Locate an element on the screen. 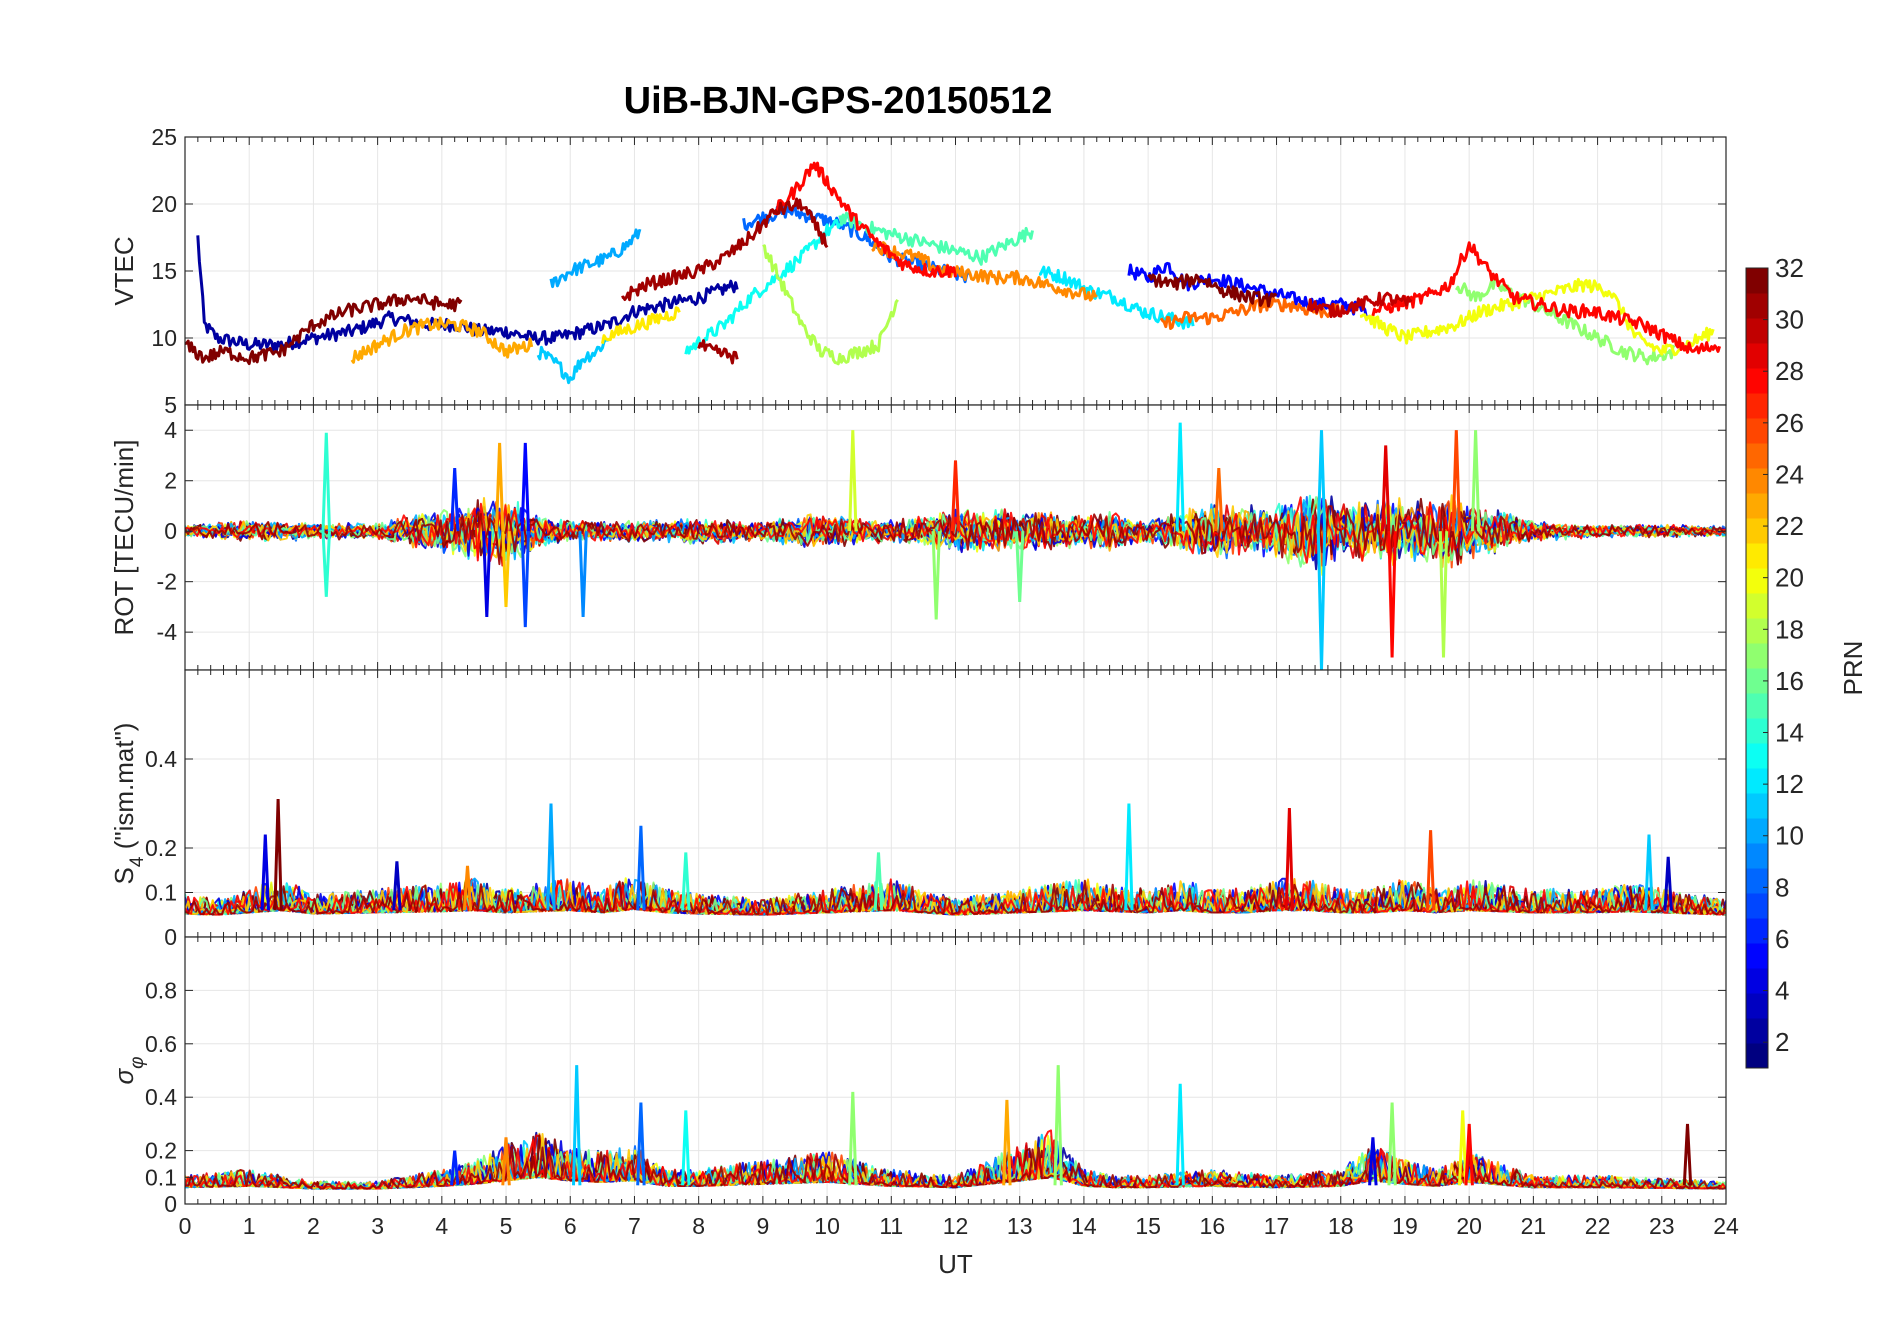 The width and height of the screenshot is (1902, 1330). data-layer is located at coordinates (955, 857).